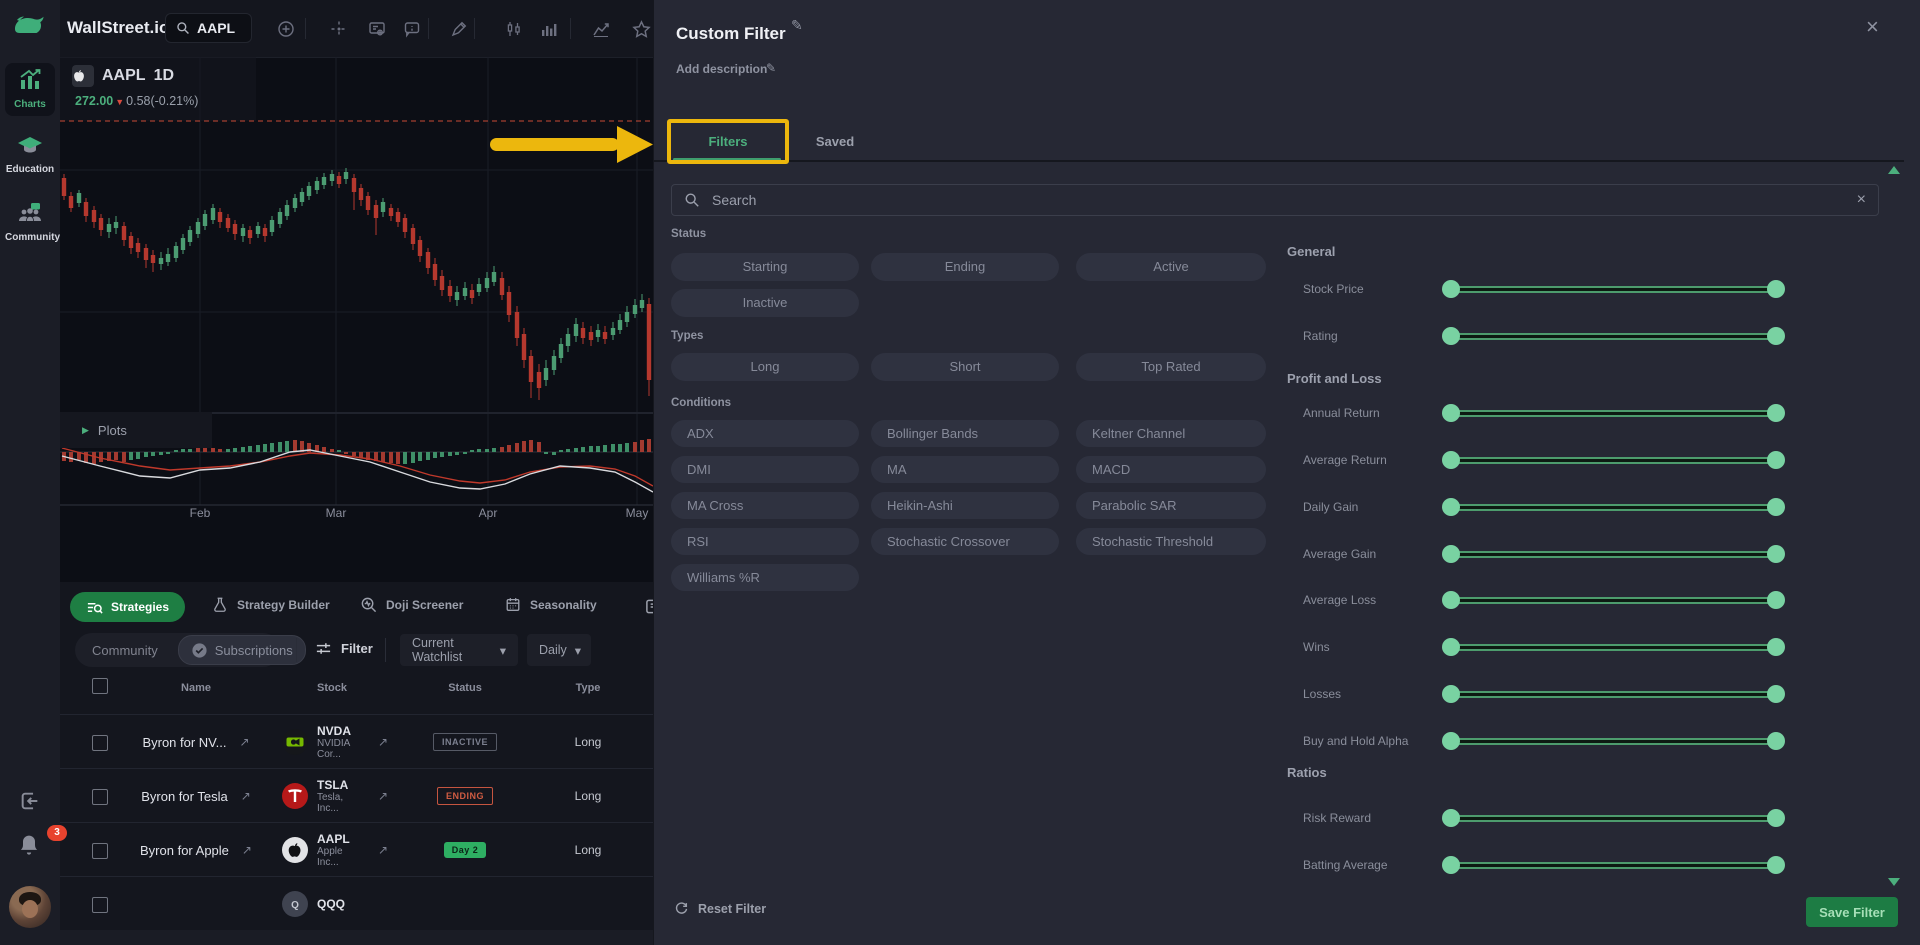 Image resolution: width=1920 pixels, height=945 pixels. Describe the element at coordinates (514, 29) in the screenshot. I see `candlestick-icon` at that location.